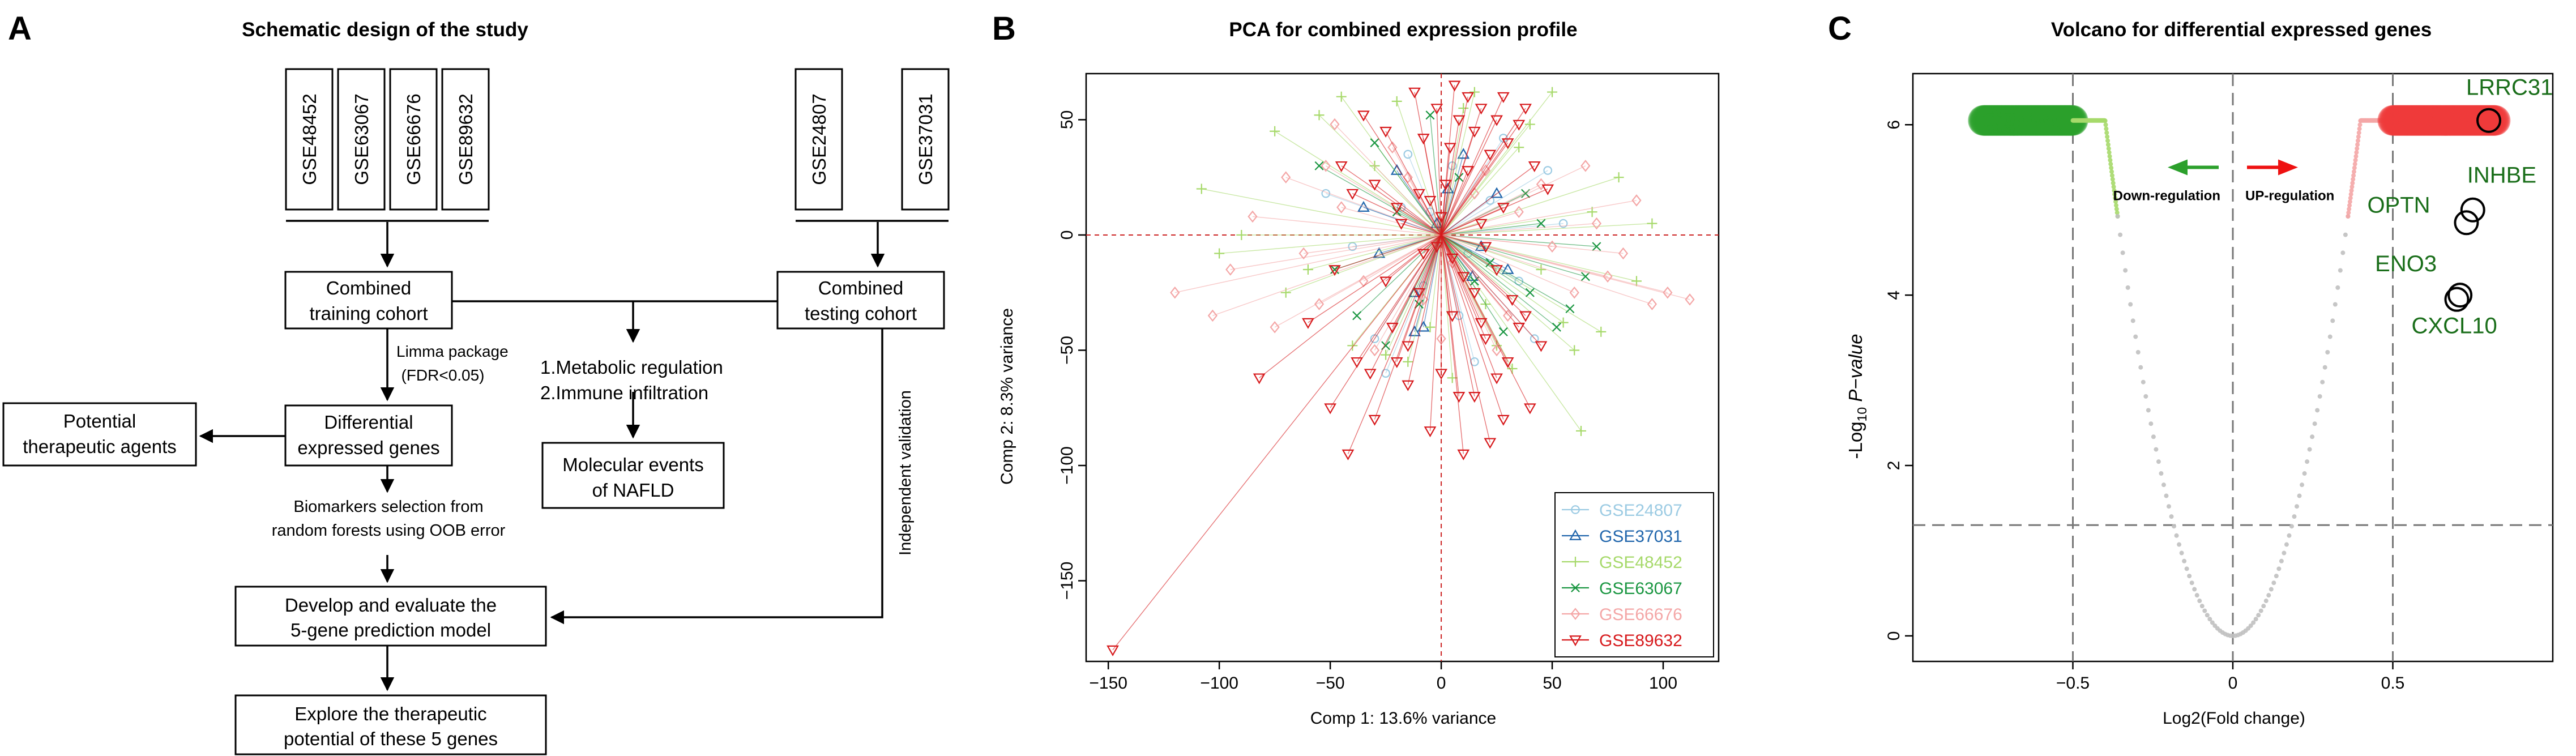  What do you see at coordinates (390, 713) in the screenshot?
I see `explore-line1: Explore the therapeutic` at bounding box center [390, 713].